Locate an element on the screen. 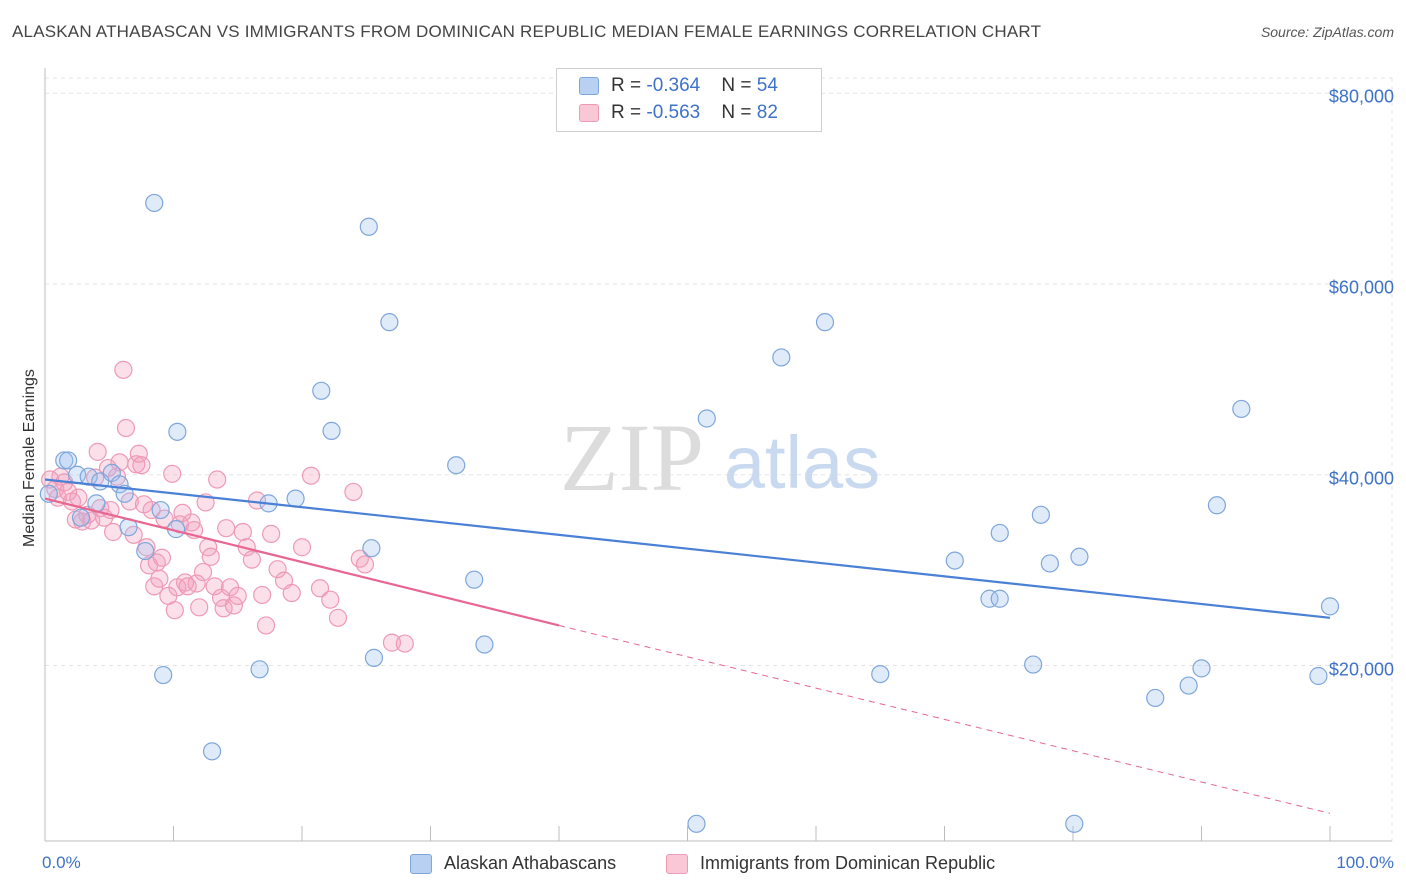 This screenshot has width=1406, height=892. trend-line-dominican-extrapolated is located at coordinates (944, 719).